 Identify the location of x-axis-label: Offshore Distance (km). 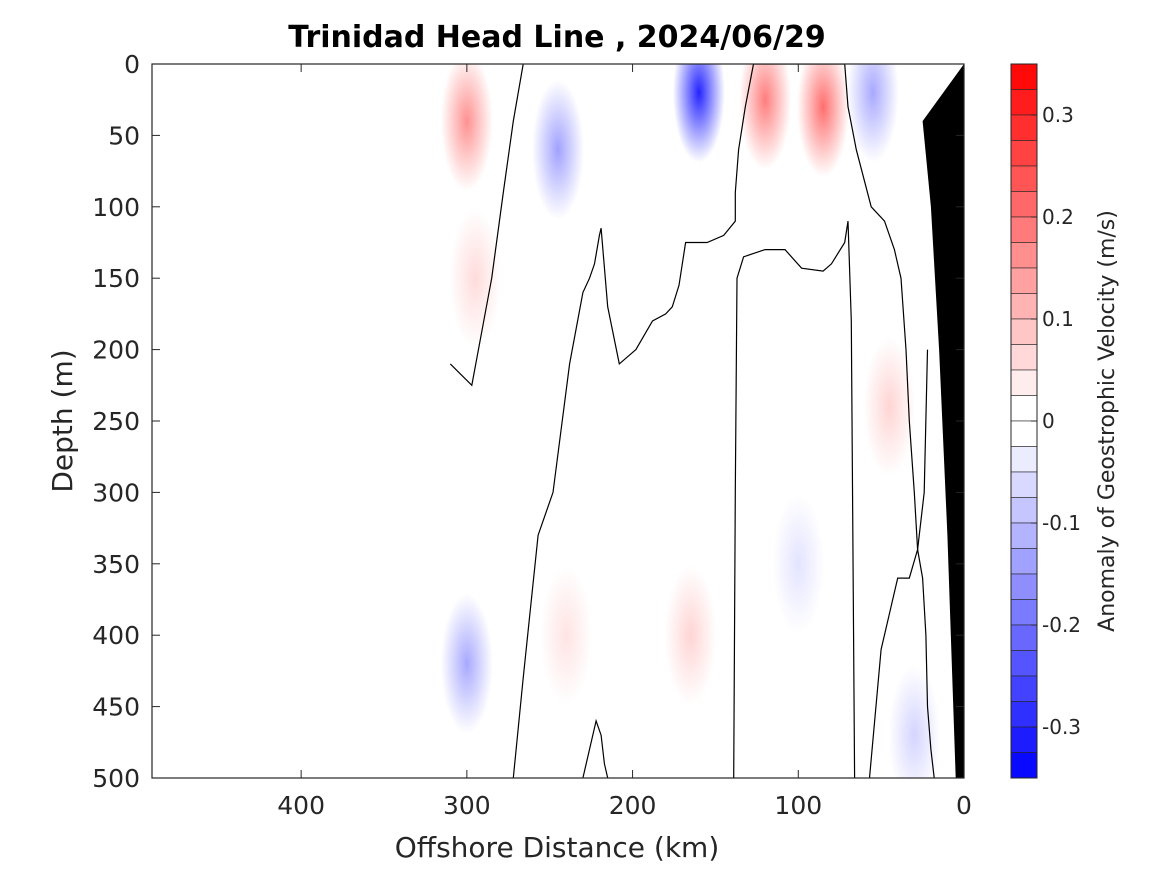
(557, 847).